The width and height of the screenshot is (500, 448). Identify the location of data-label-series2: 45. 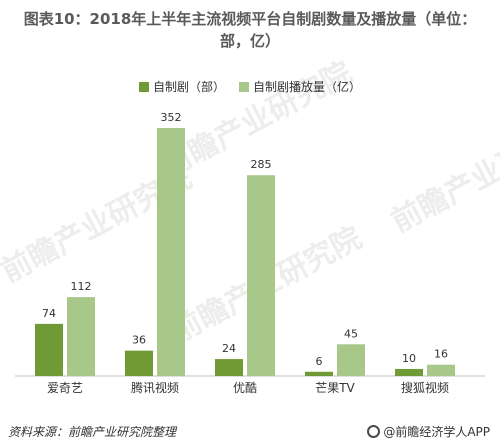
(351, 333).